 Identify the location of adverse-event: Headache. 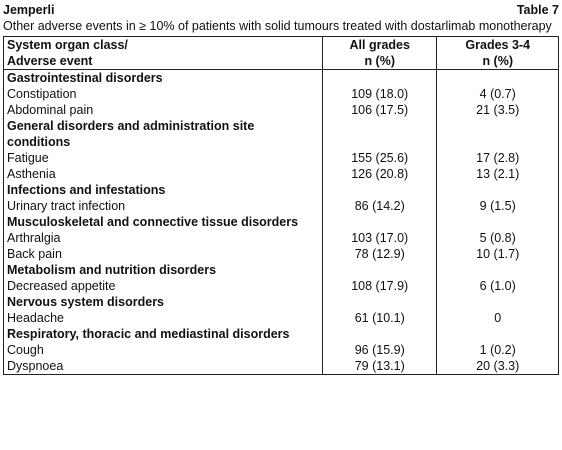
(35, 318).